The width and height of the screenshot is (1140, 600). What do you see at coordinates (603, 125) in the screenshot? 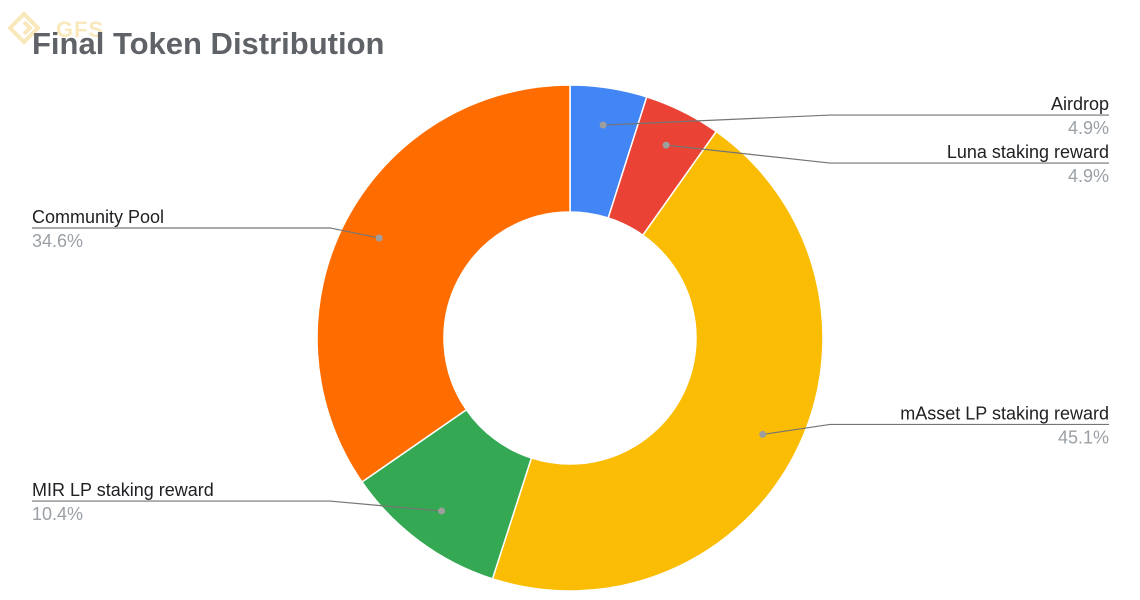
I see `leader-dot-airdrop` at bounding box center [603, 125].